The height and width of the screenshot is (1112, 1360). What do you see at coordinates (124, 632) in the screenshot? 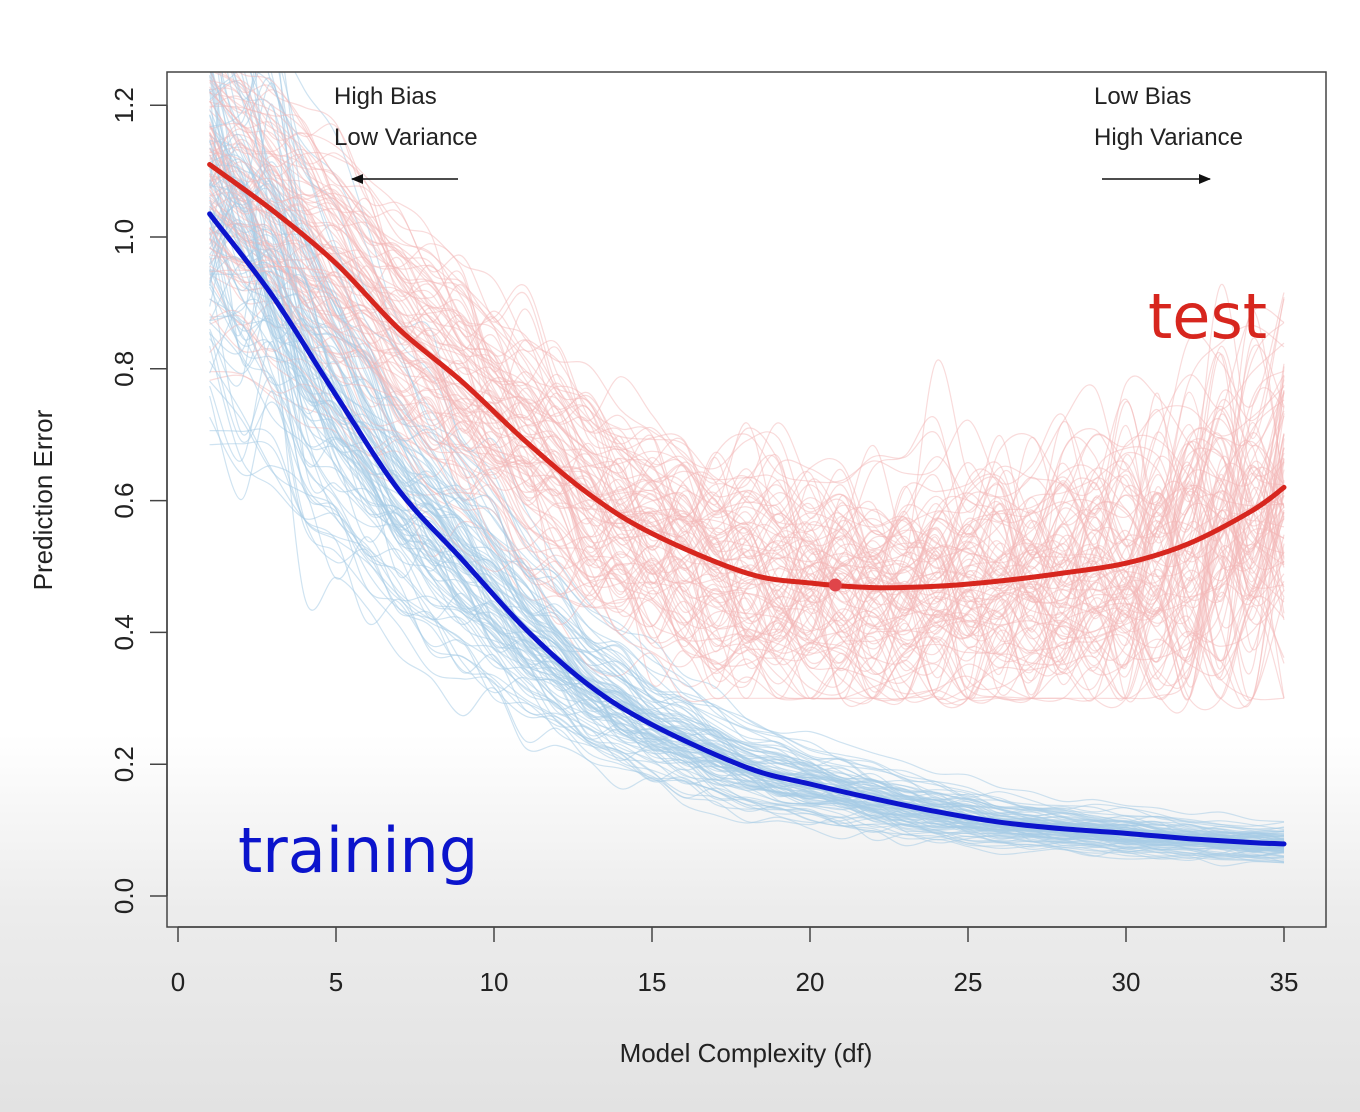
I see `y-tick-label: 0.4` at bounding box center [124, 632].